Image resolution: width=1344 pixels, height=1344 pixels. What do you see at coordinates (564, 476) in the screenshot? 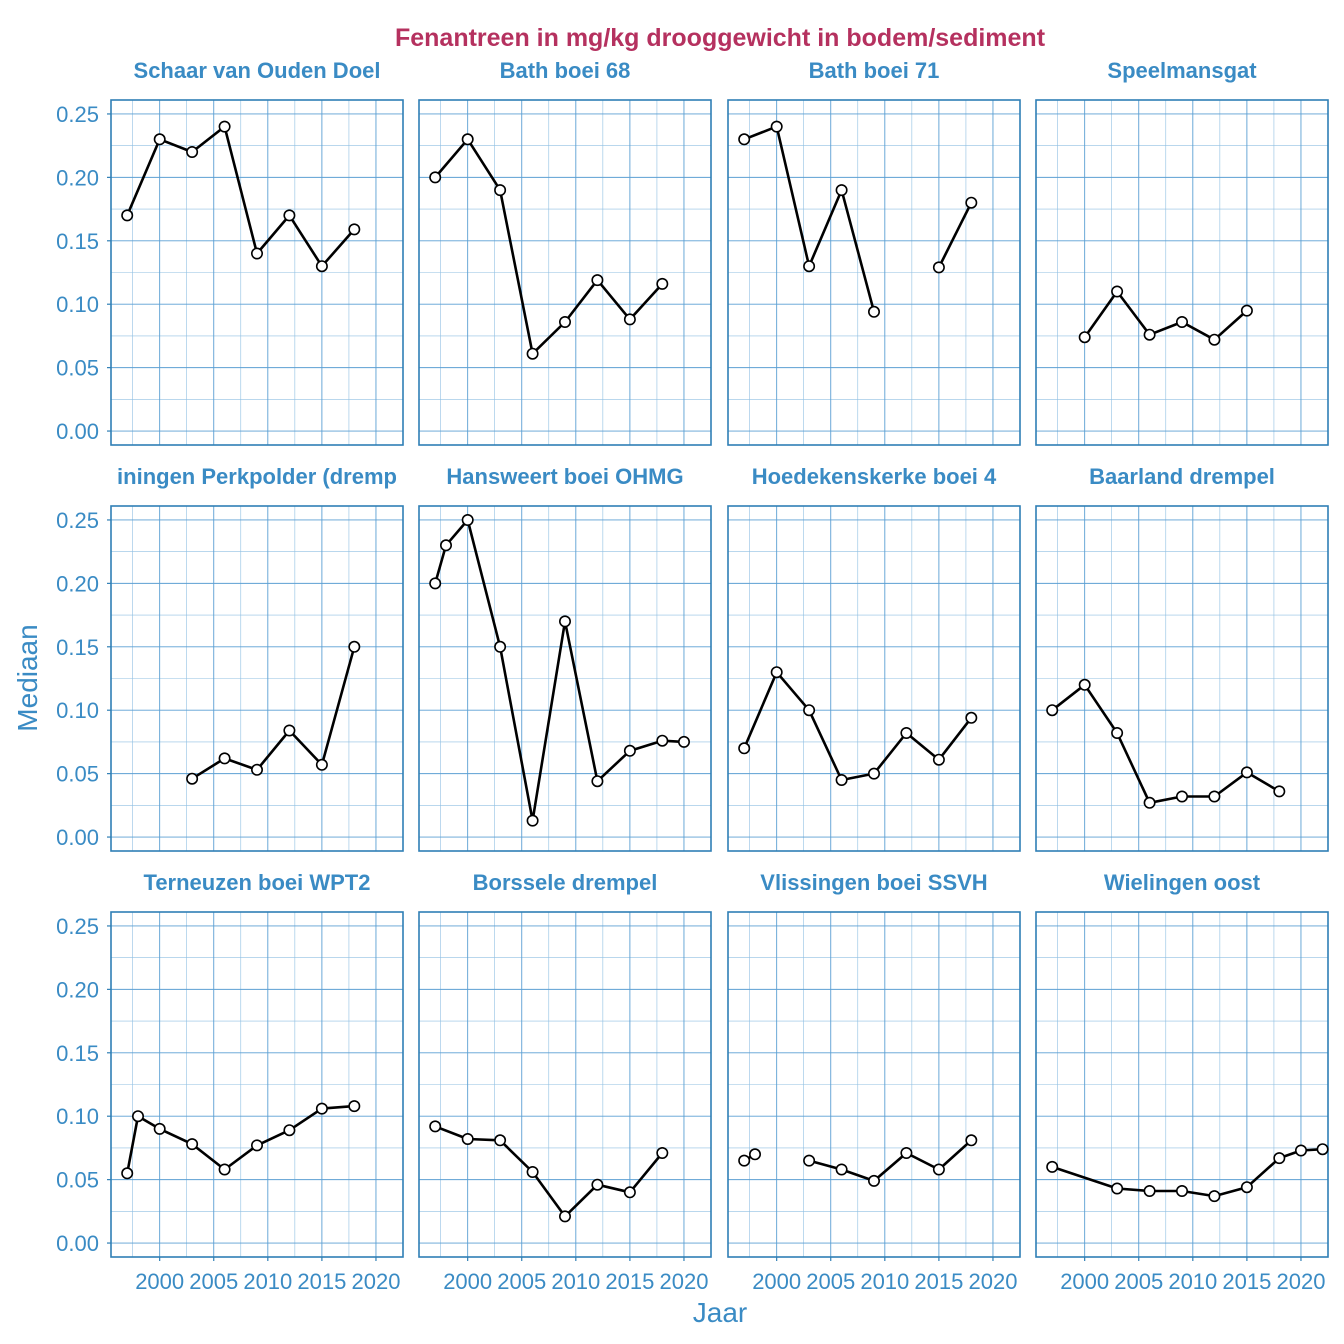
I see `panel-title: Hansweert boei OHMG` at bounding box center [564, 476].